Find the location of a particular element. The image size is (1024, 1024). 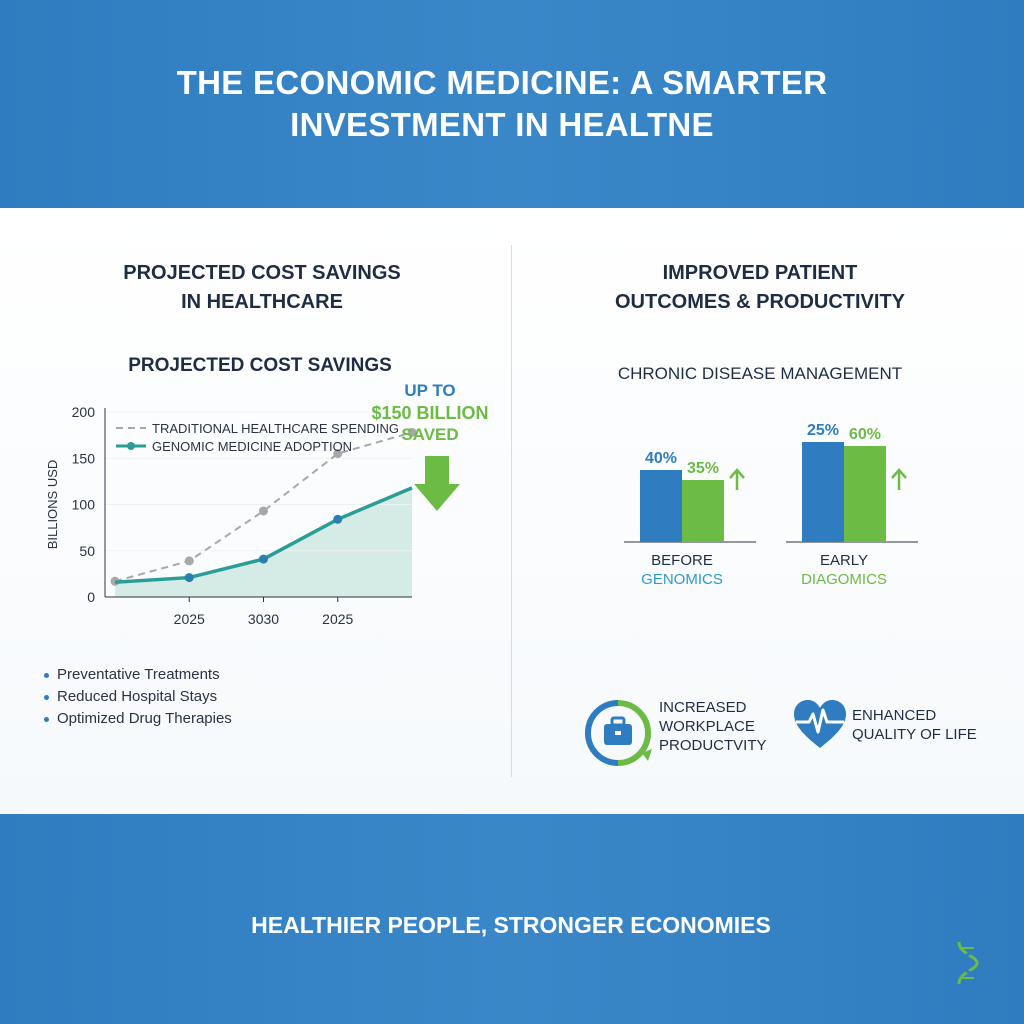

right-section-title: IMPROVED PATIENT OUTCOMES & PRODUCTIVITY is located at coordinates (760, 288).